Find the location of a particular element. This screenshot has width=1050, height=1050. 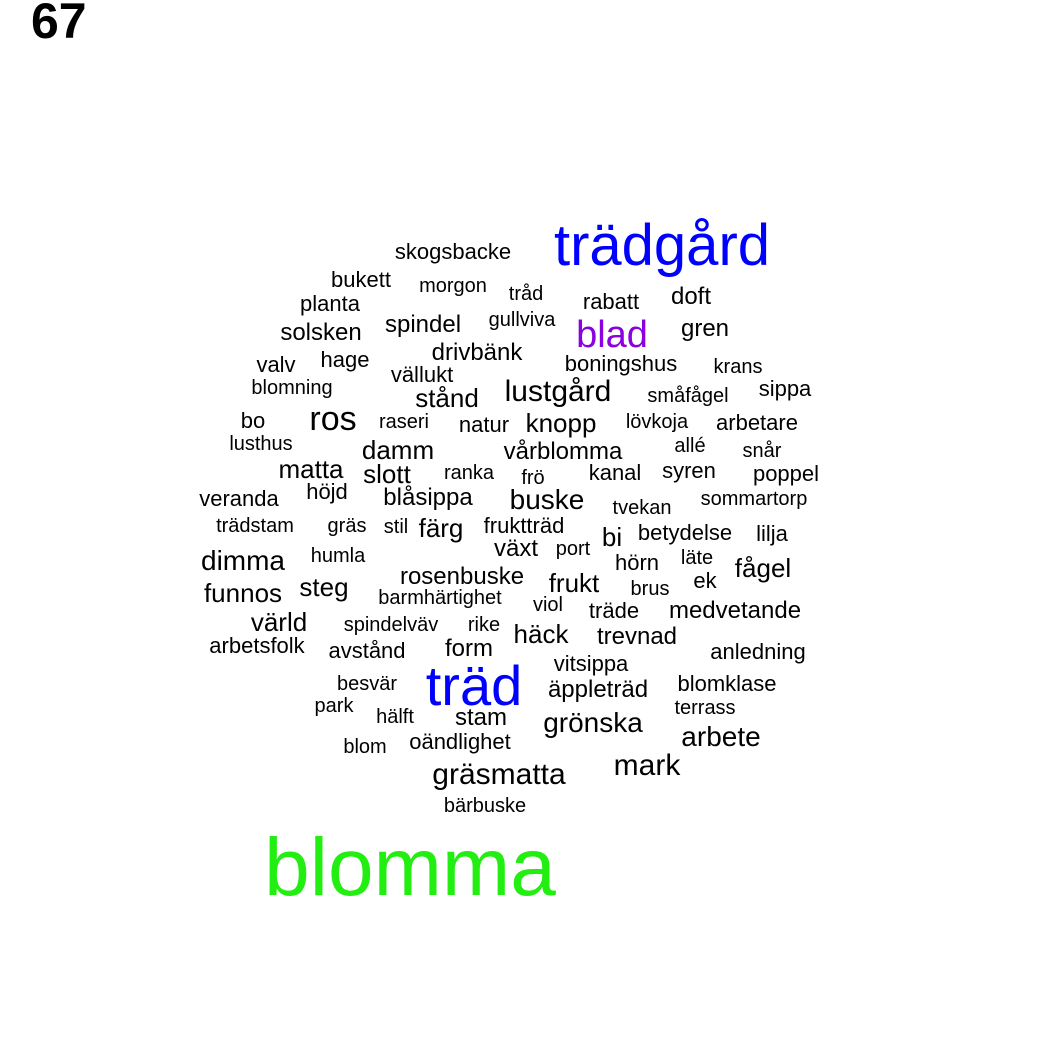

word-fro: frö is located at coordinates (533, 478).